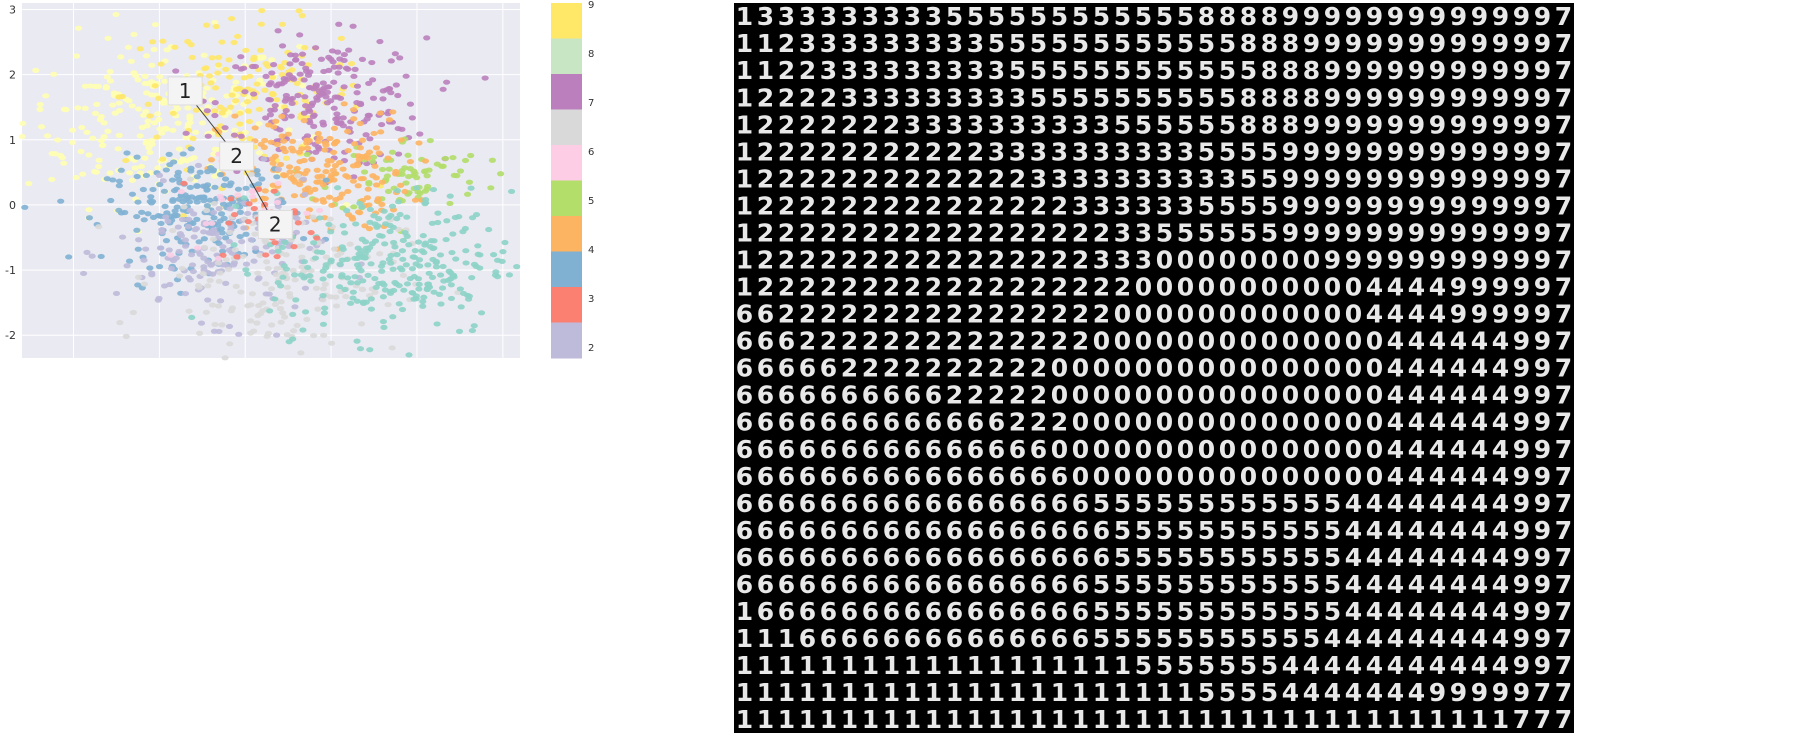  Describe the element at coordinates (271, 180) in the screenshot. I see `plot-background` at that location.